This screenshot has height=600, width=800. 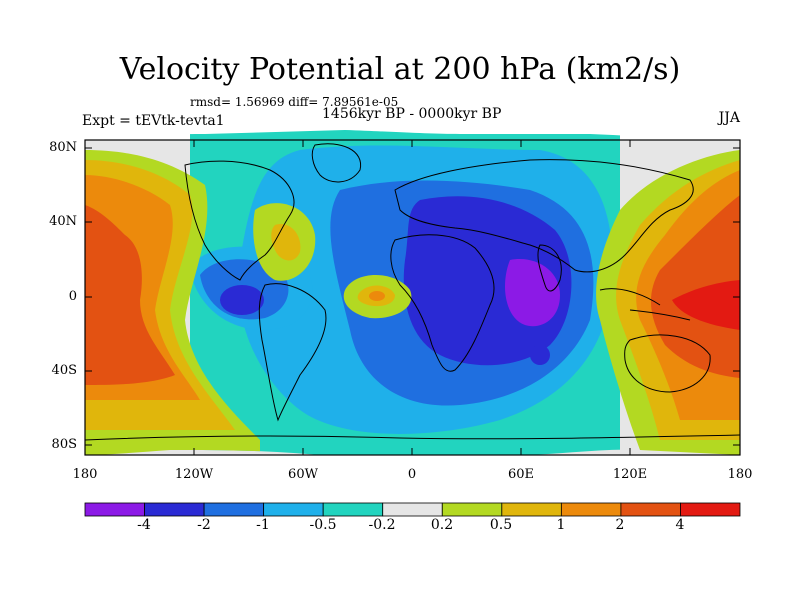 What do you see at coordinates (740, 474) in the screenshot?
I see `lon-label-180e: 180` at bounding box center [740, 474].